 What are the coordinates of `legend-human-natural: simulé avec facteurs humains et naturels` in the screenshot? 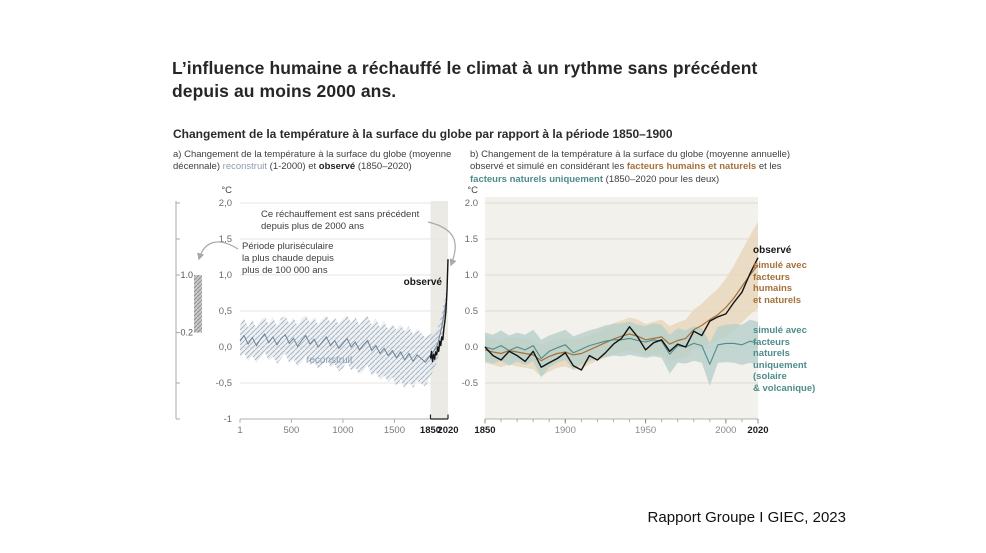 It's located at (780, 283).